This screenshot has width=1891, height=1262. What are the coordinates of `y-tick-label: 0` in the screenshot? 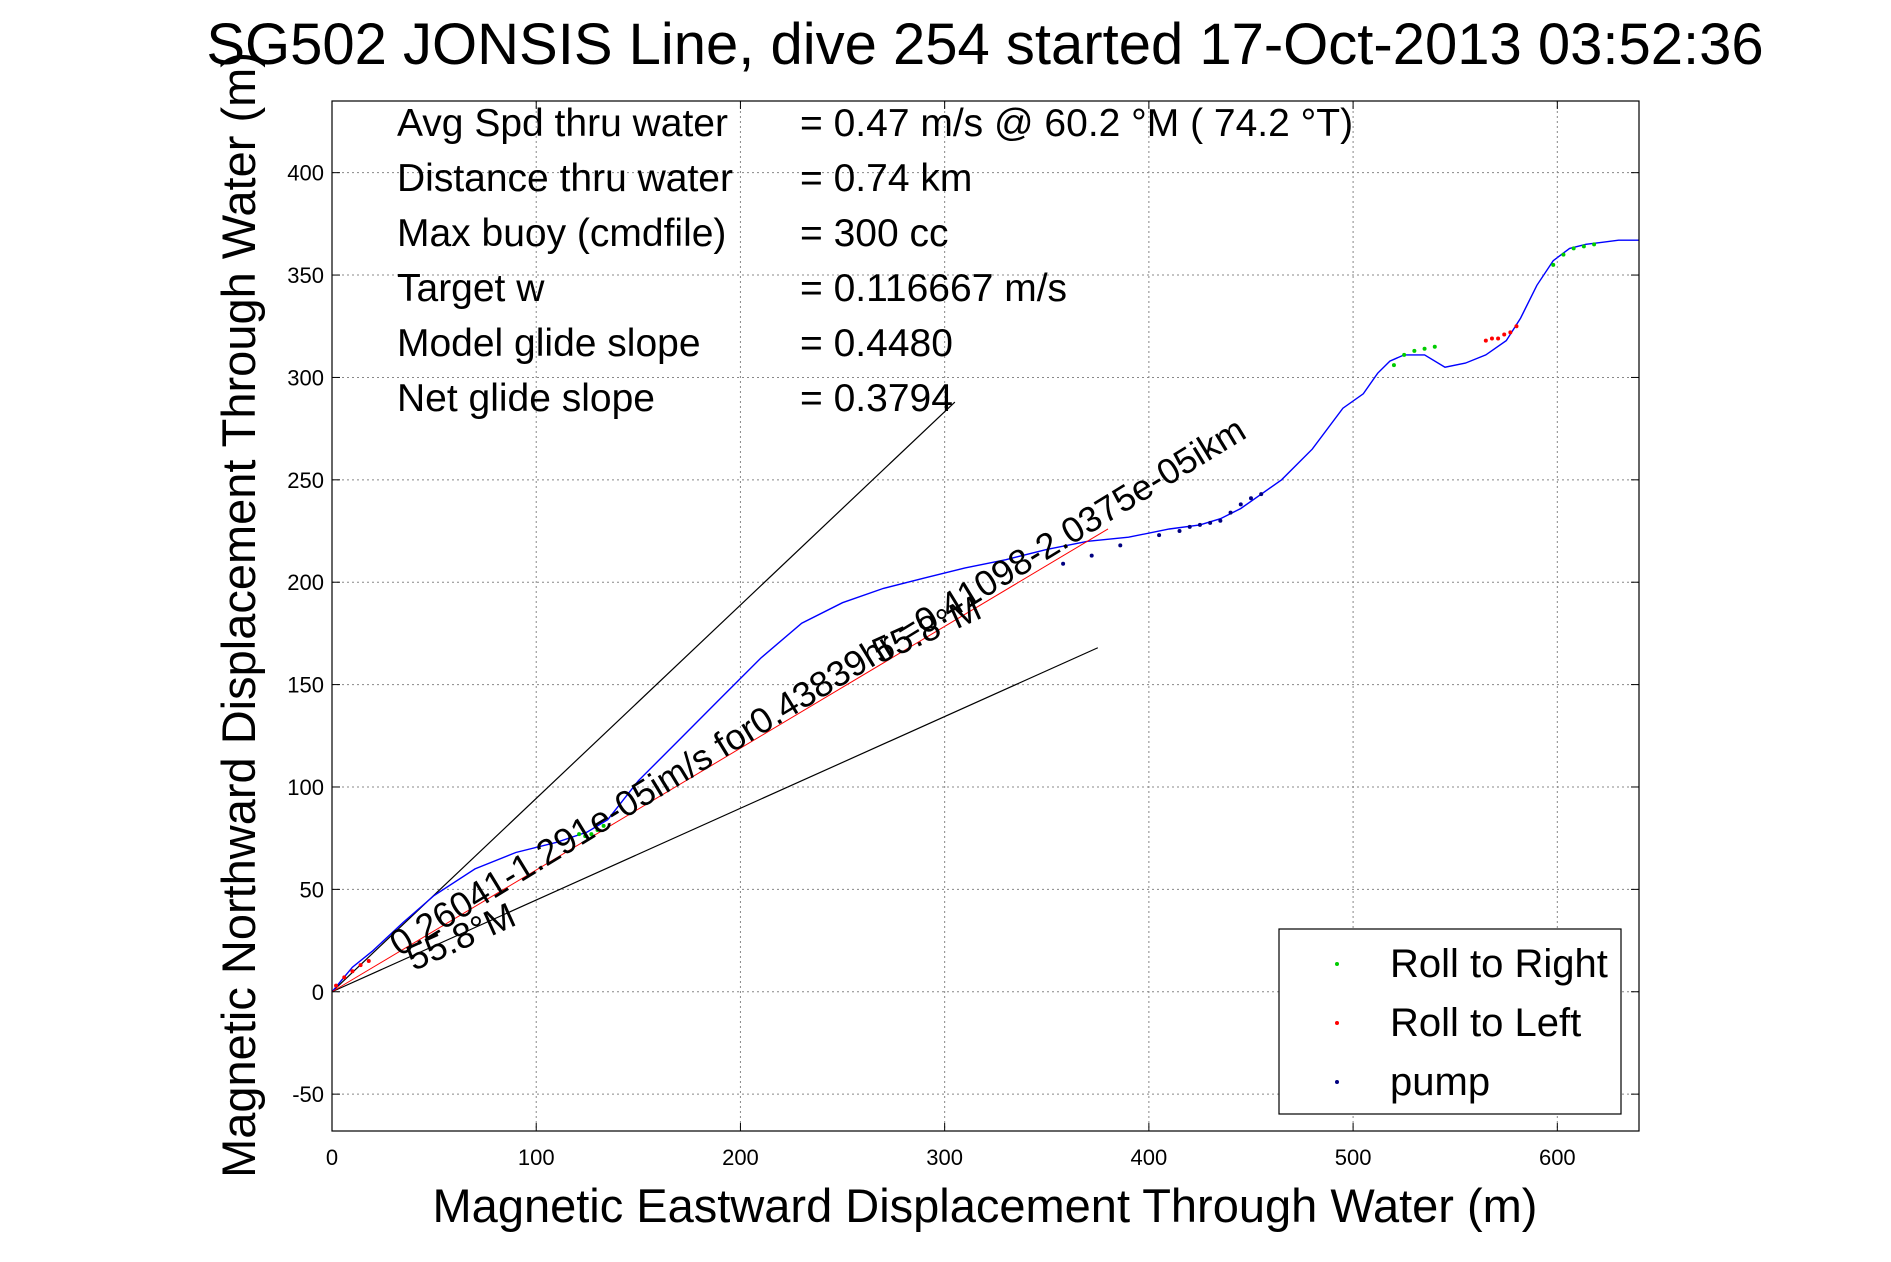 It's located at (318, 992).